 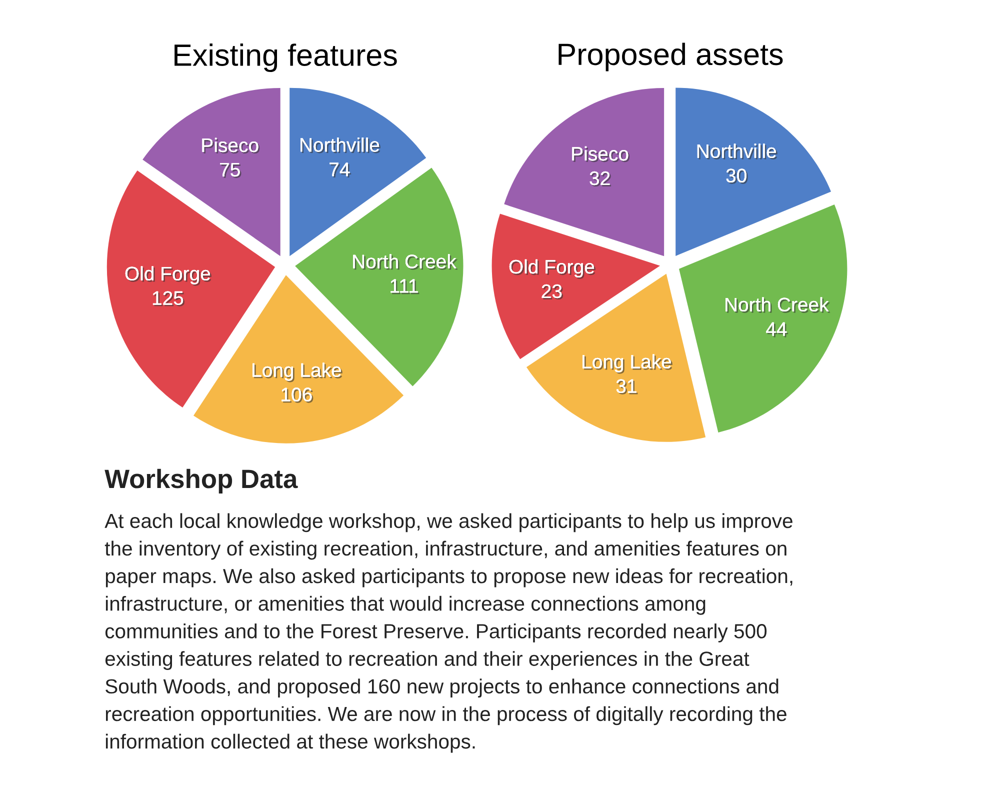 I want to click on chart-title: Proposed assets, so click(x=670, y=57).